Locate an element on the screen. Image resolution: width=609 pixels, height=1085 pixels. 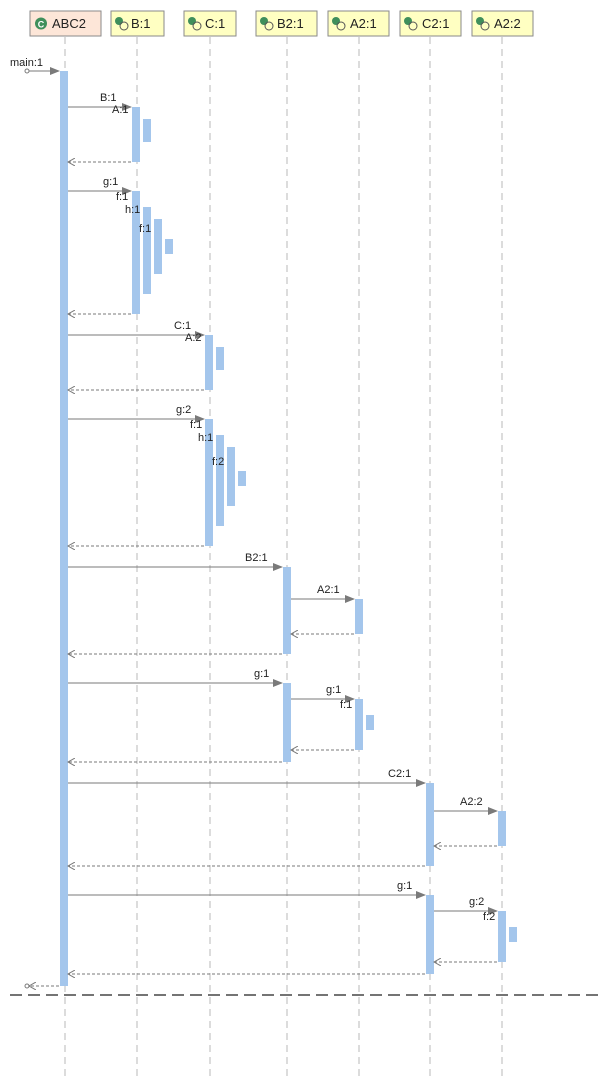
lifeline-header-a2-2: A2:2 is located at coordinates (502, 23).